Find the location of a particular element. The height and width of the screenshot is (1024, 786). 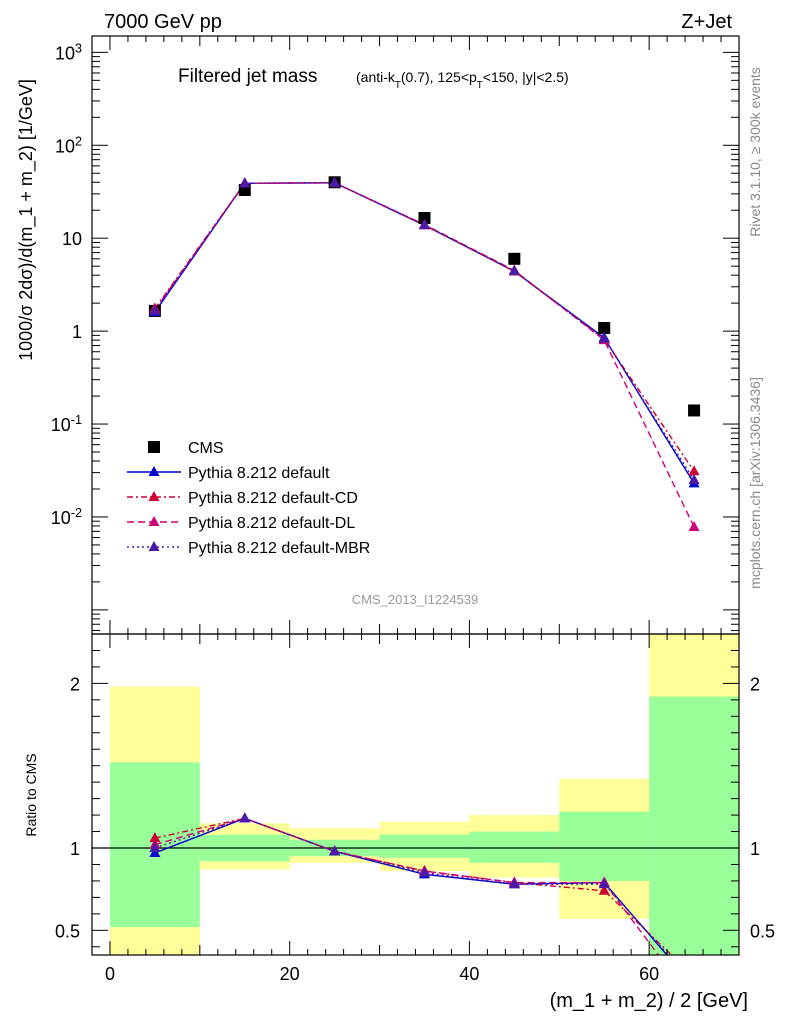

y-tick-label: 10⁻² is located at coordinates (66, 517).